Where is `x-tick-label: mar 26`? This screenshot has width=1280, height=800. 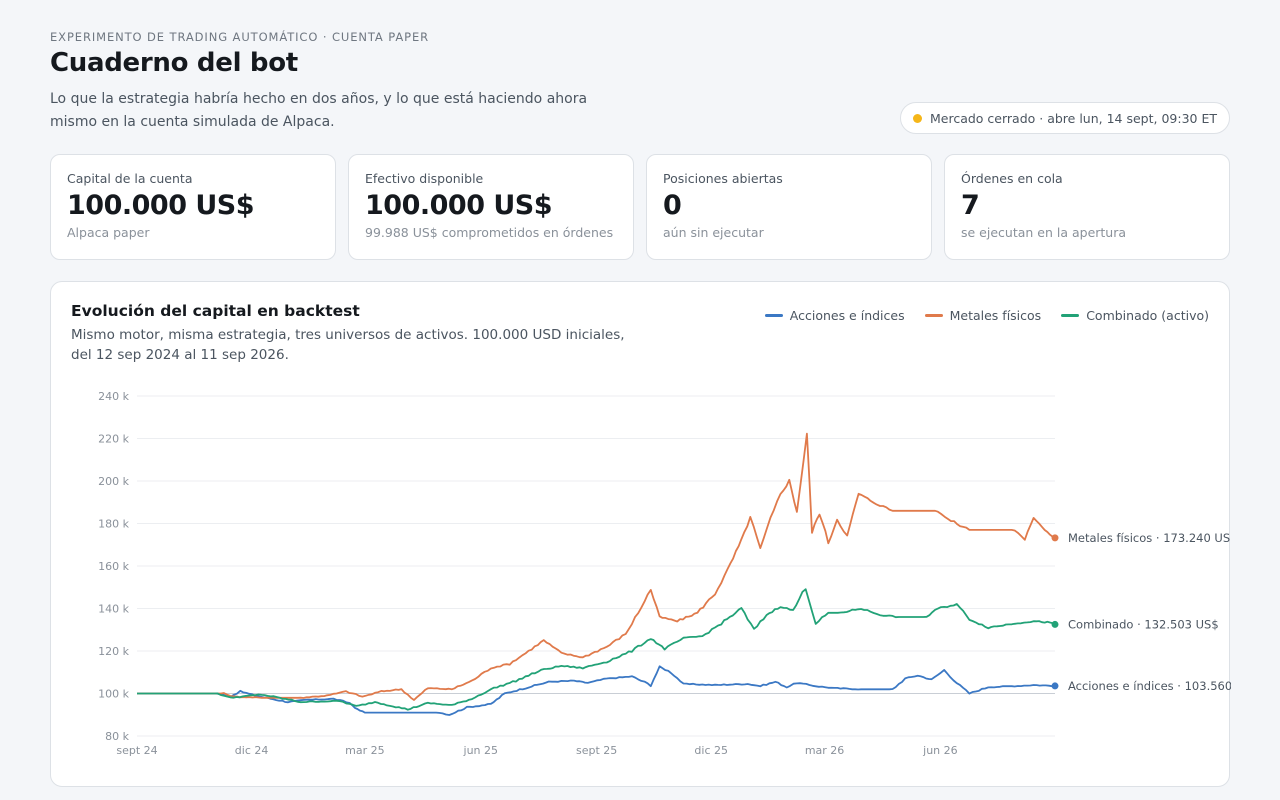
x-tick-label: mar 26 is located at coordinates (824, 750).